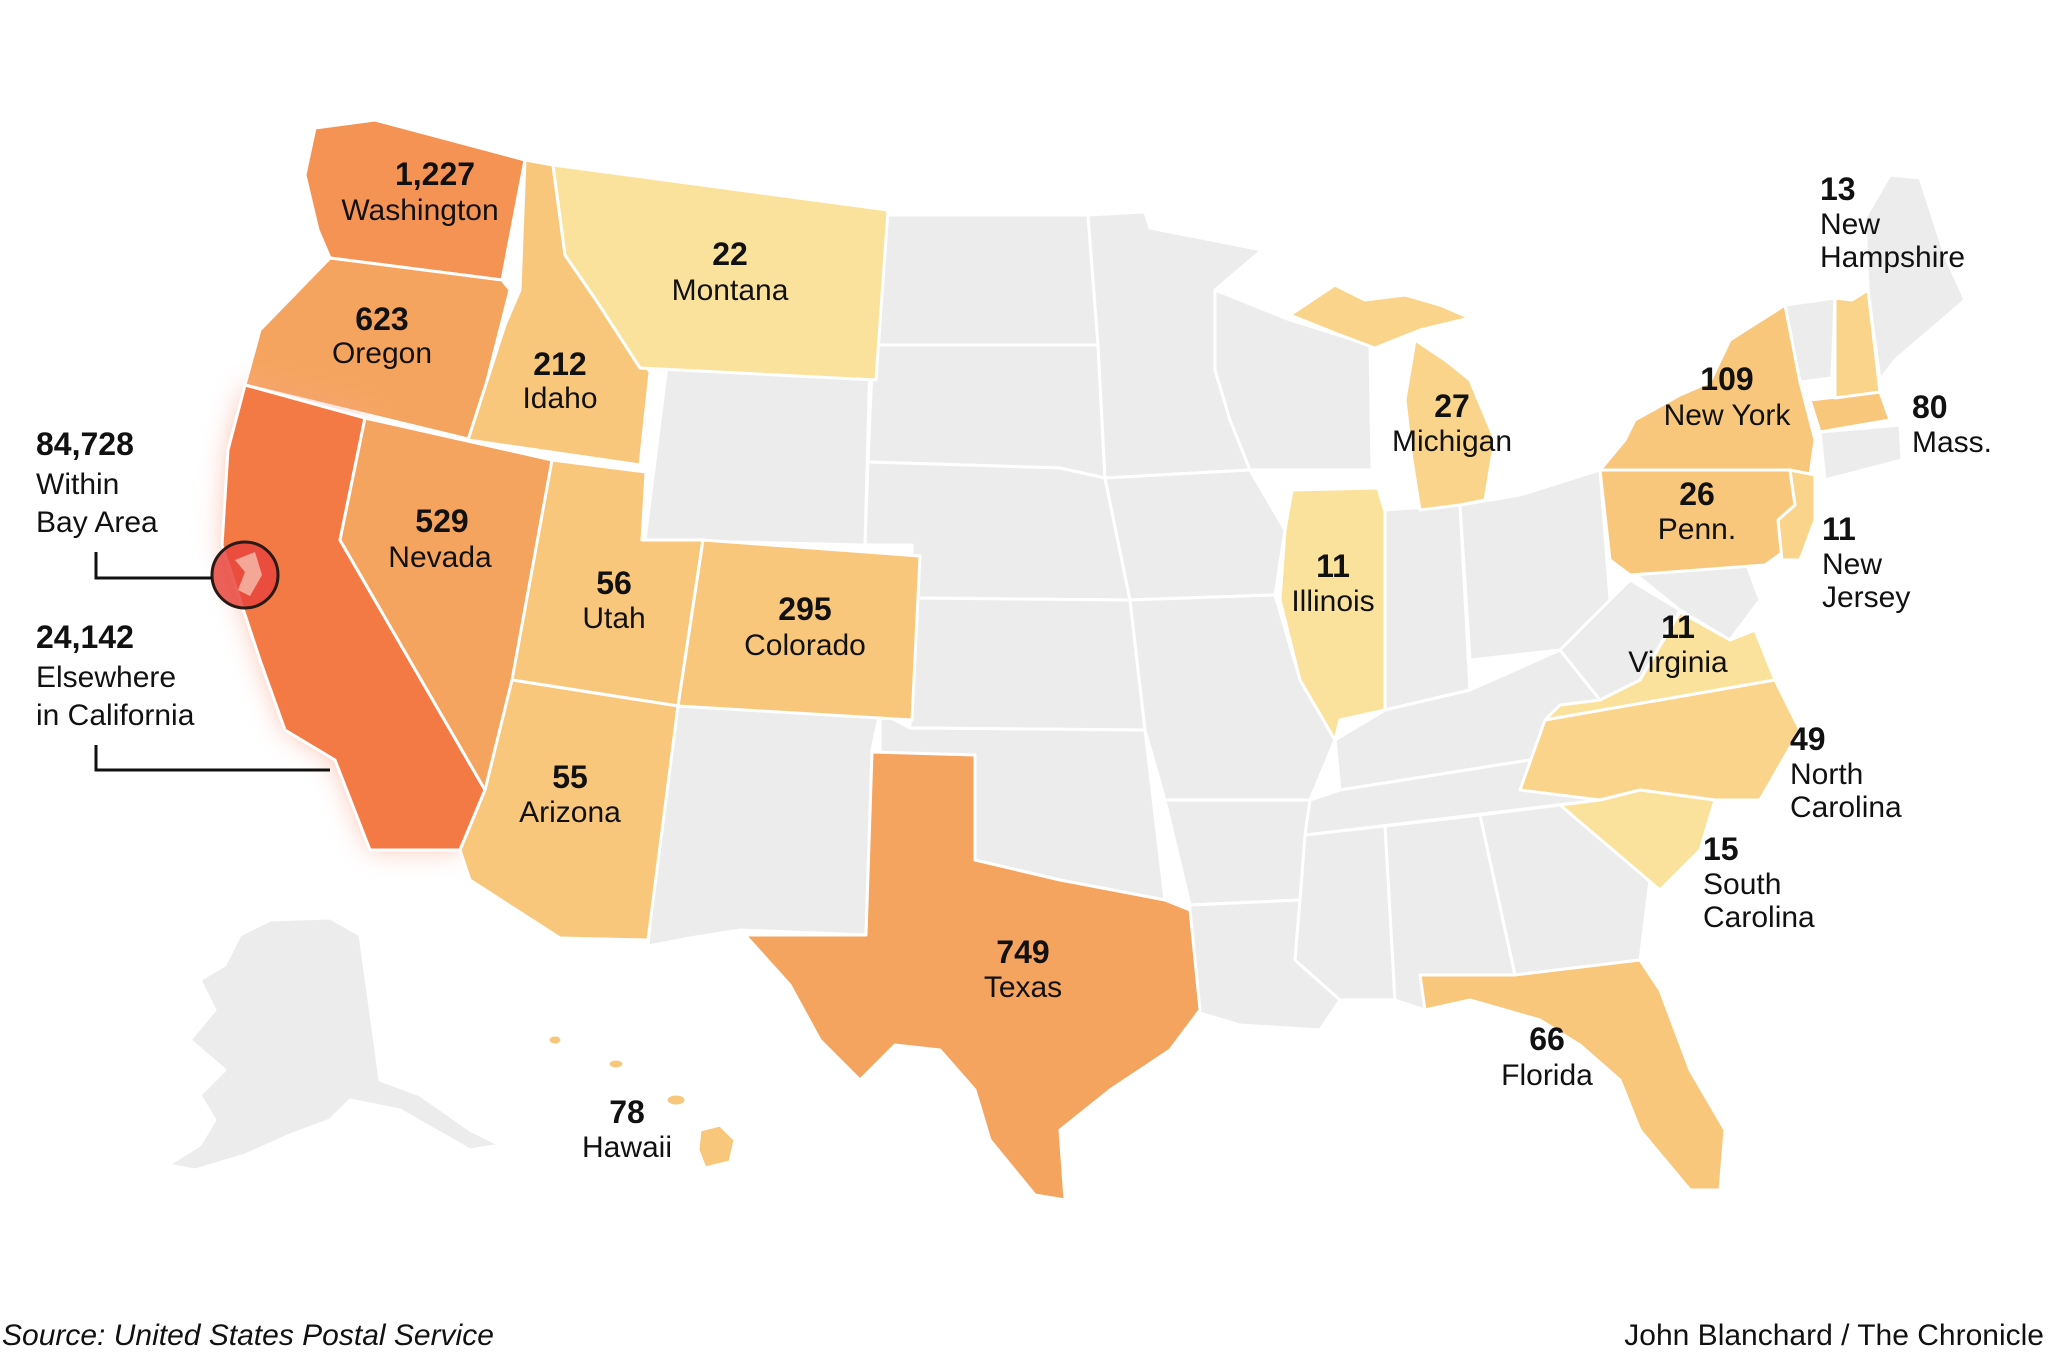 The image size is (2048, 1370). I want to click on illinois-value: 11, so click(1333, 566).